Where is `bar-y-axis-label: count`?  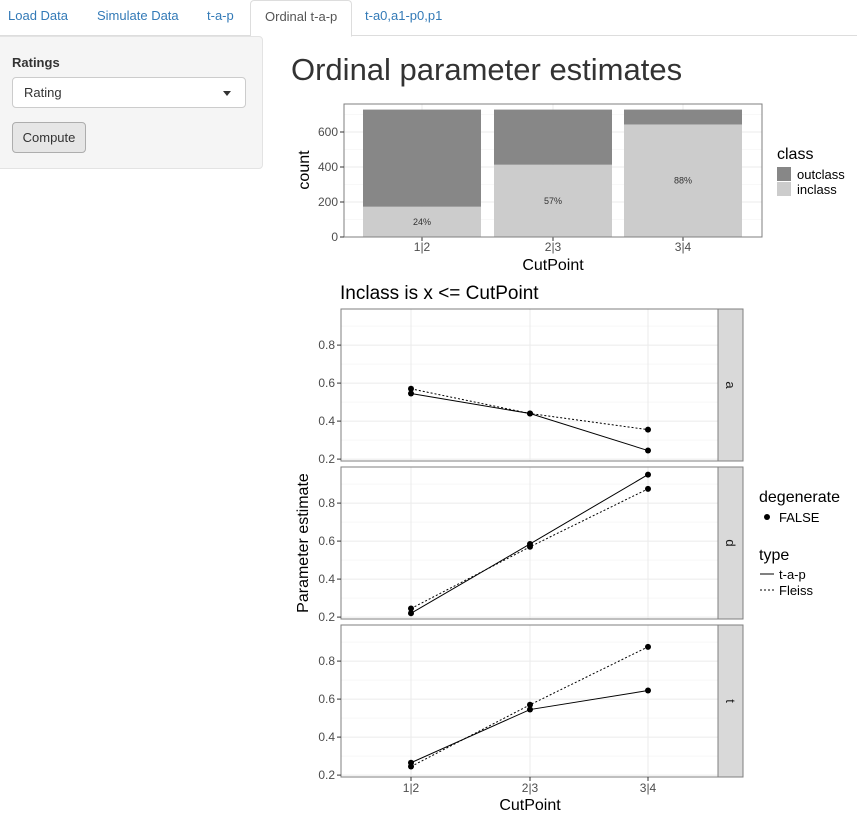
bar-y-axis-label: count is located at coordinates (304, 170).